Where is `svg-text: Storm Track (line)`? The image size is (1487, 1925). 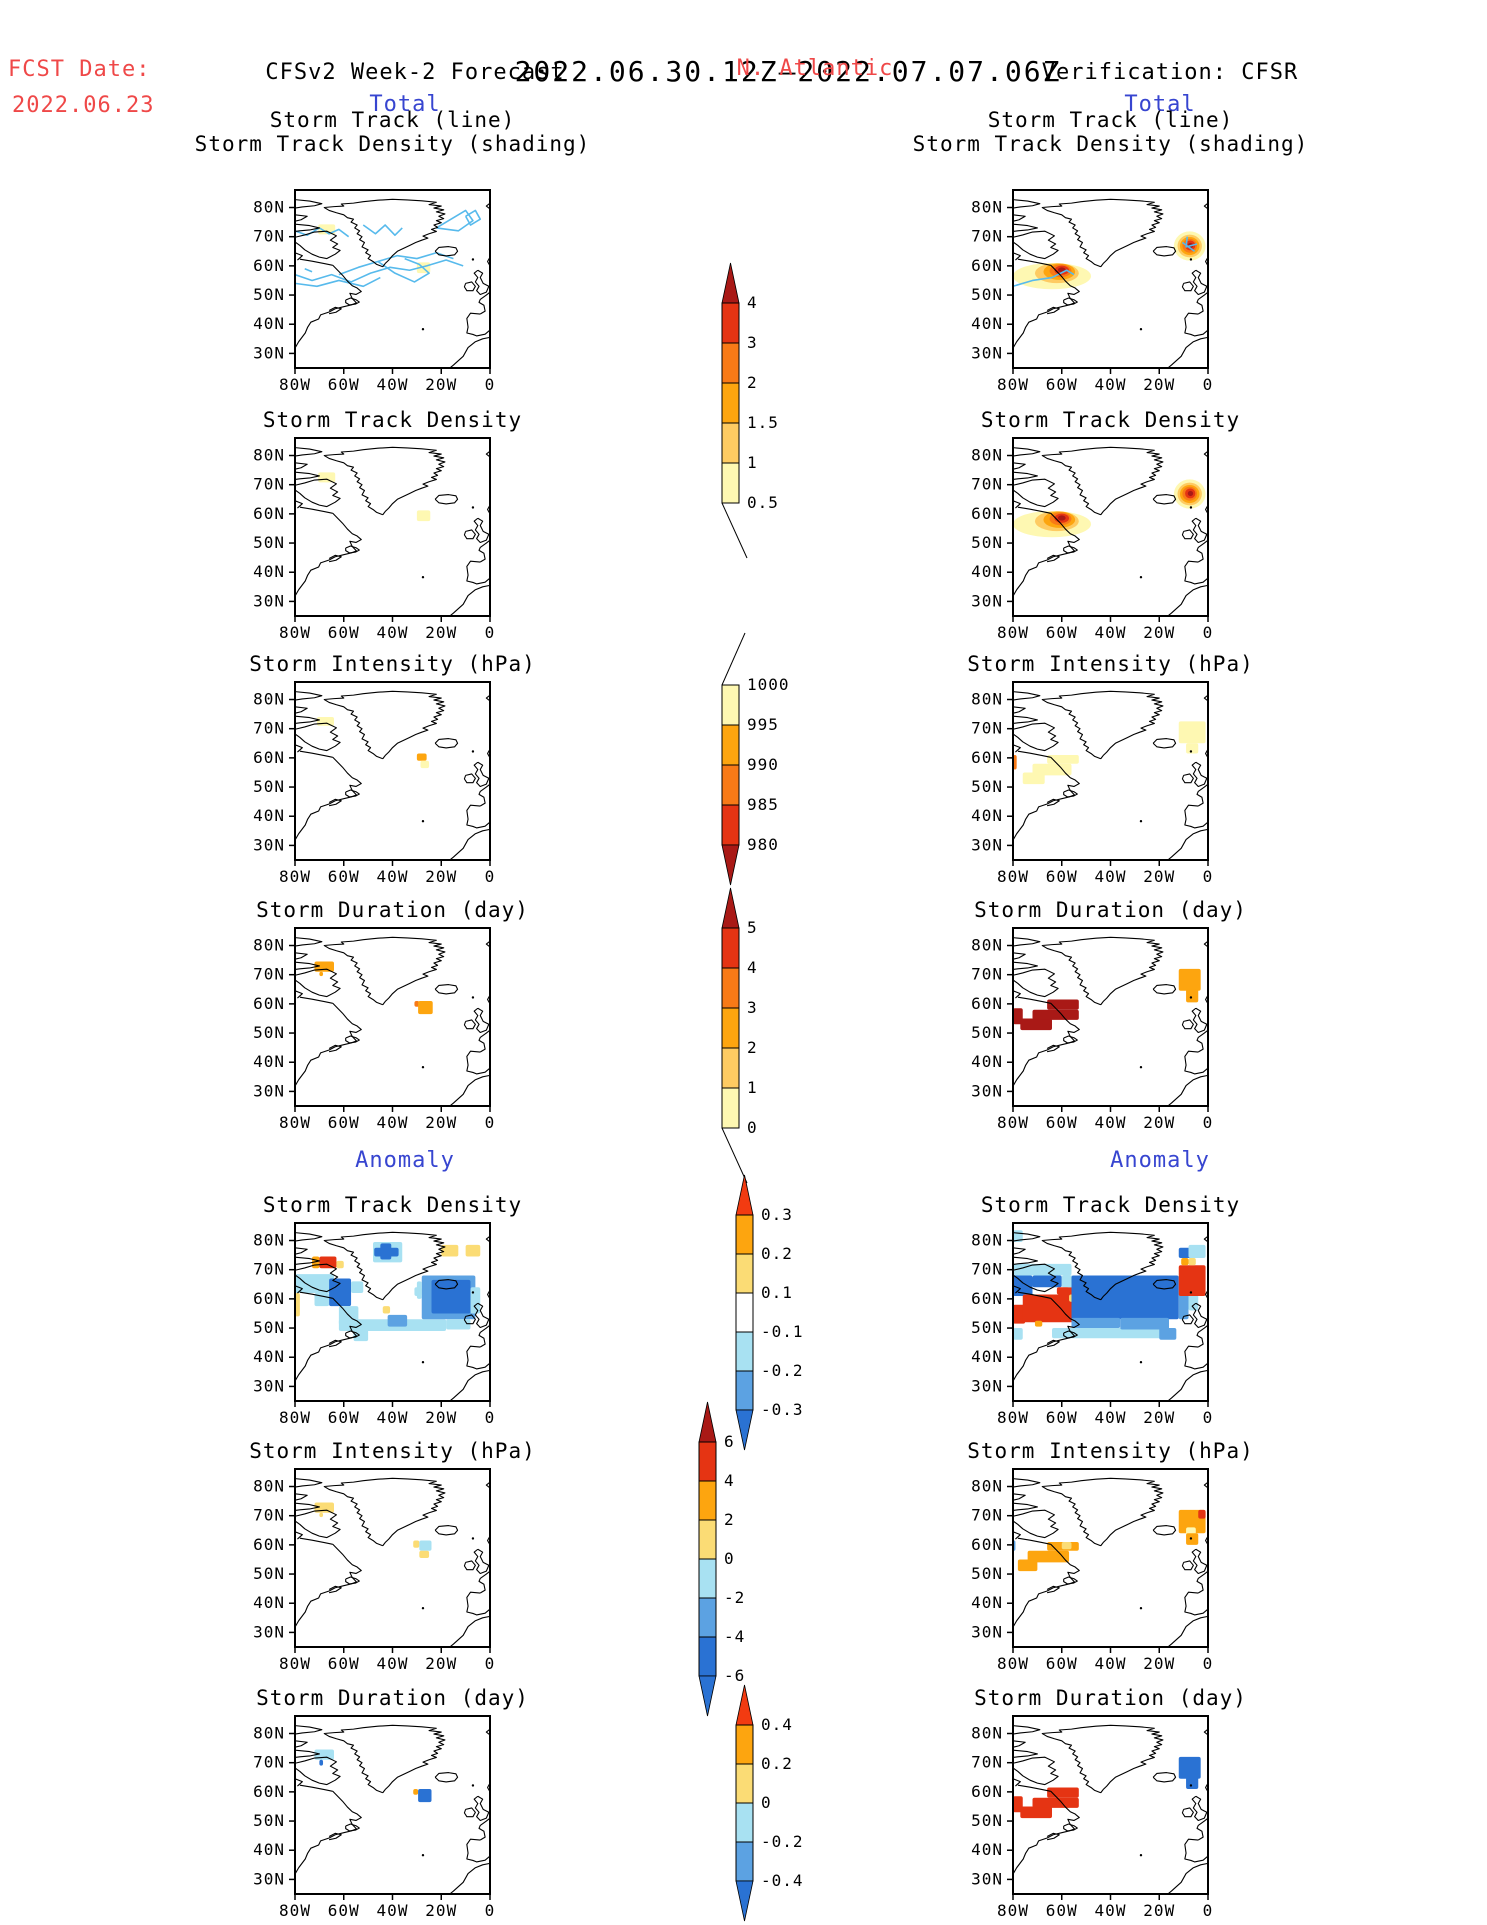 svg-text: Storm Track (line) is located at coordinates (393, 120).